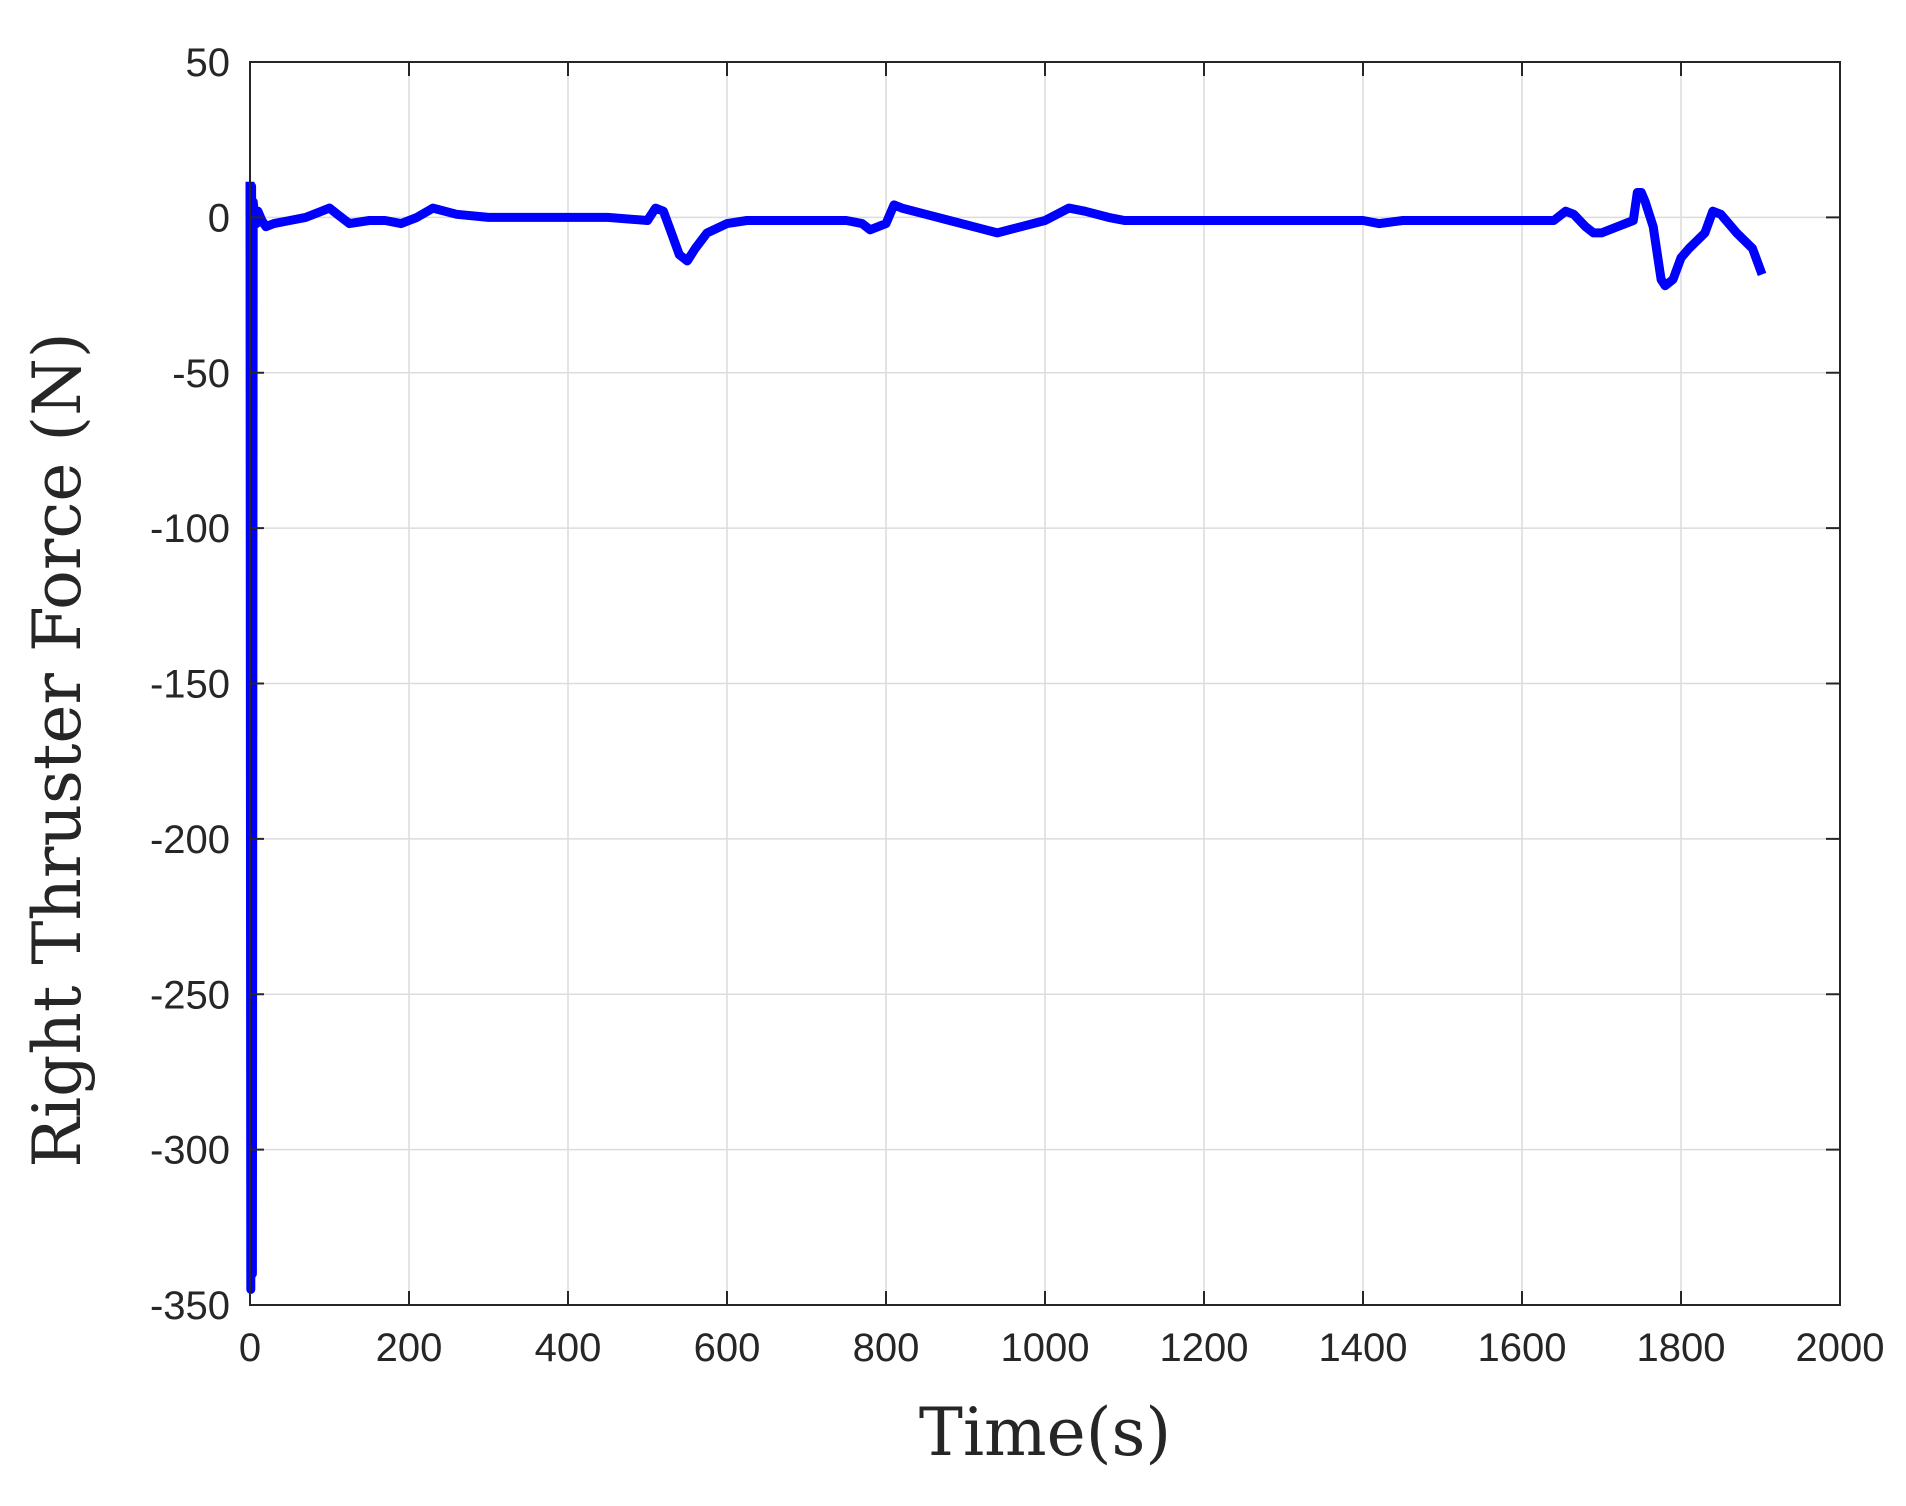  I want to click on x-tick-labels: 0 200 400 600 800 1000 1200 1400 1600 1800 2000, so click(1062, 1348).